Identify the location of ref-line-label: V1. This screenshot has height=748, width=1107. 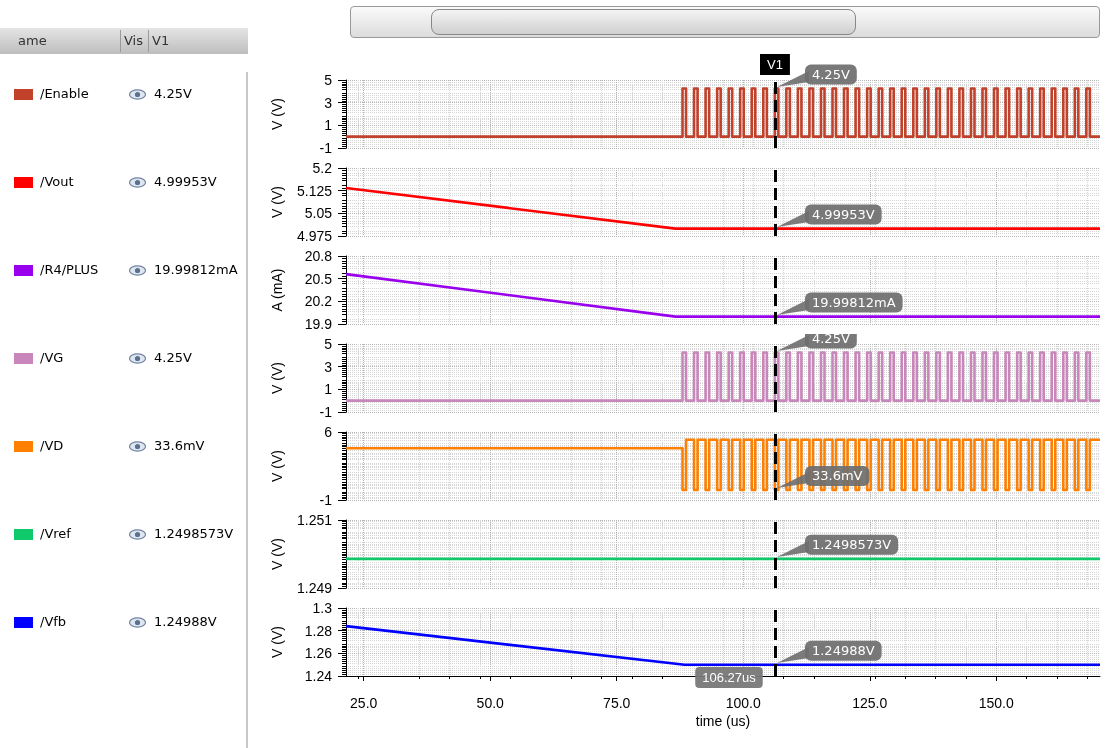
(775, 64).